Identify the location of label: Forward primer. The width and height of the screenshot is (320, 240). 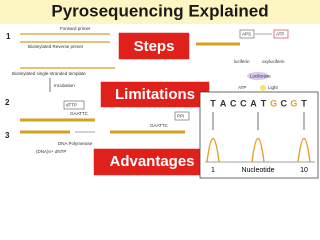
(75, 28).